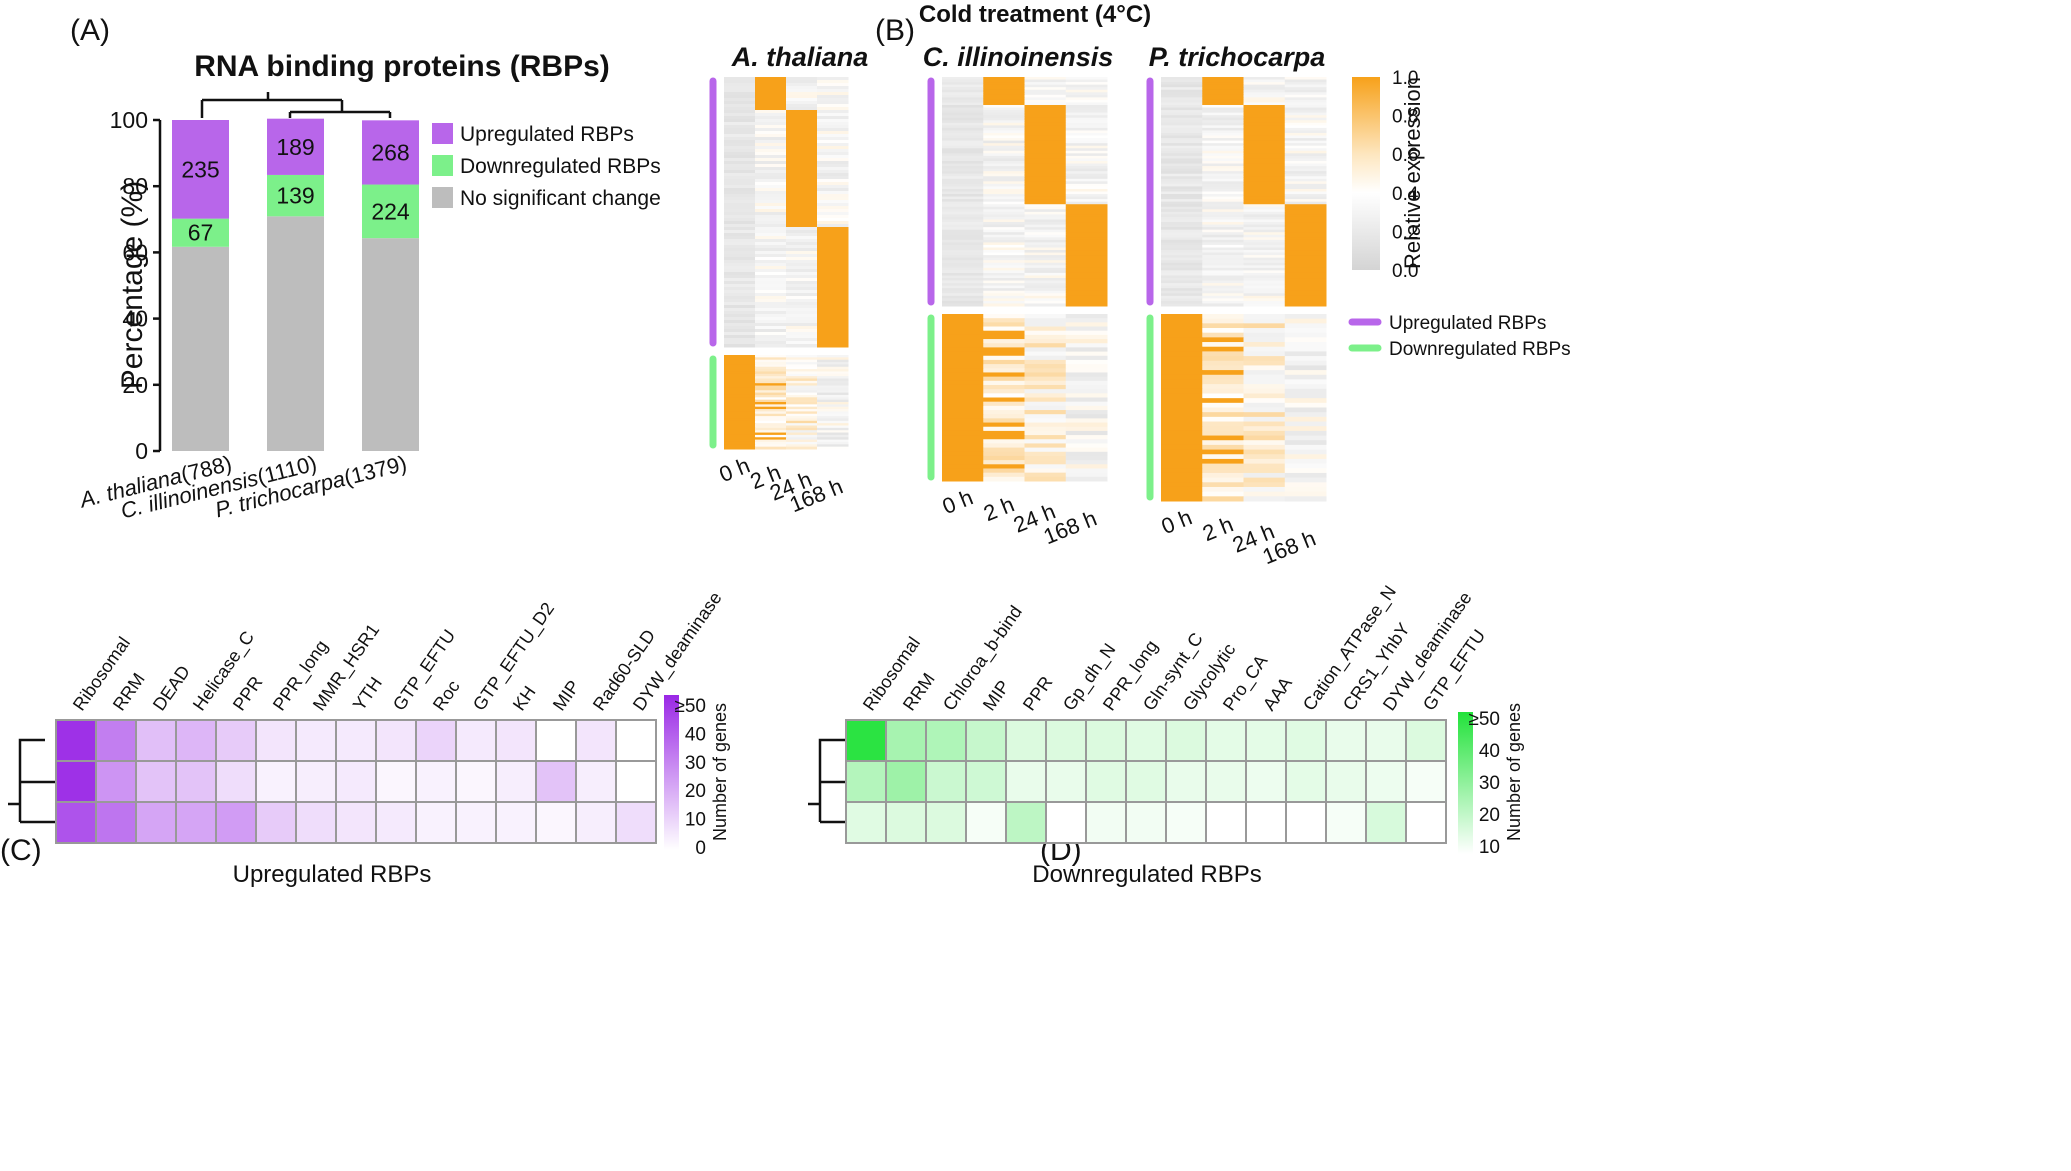 The height and width of the screenshot is (1171, 2071). Describe the element at coordinates (296, 105) in the screenshot. I see `chart-a-dendrogram` at that location.